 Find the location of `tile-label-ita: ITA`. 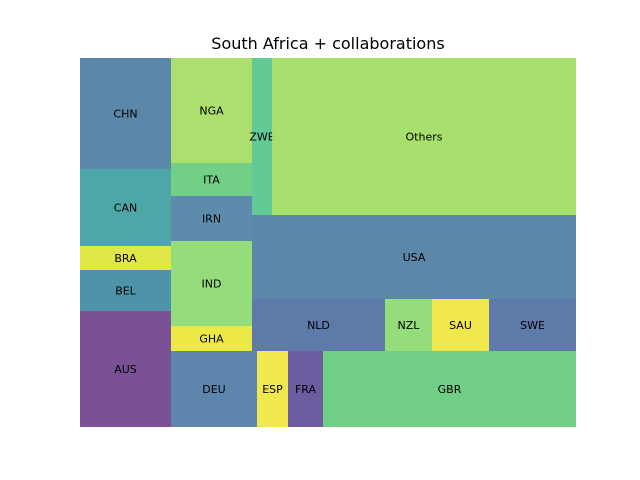

tile-label-ita: ITA is located at coordinates (211, 180).